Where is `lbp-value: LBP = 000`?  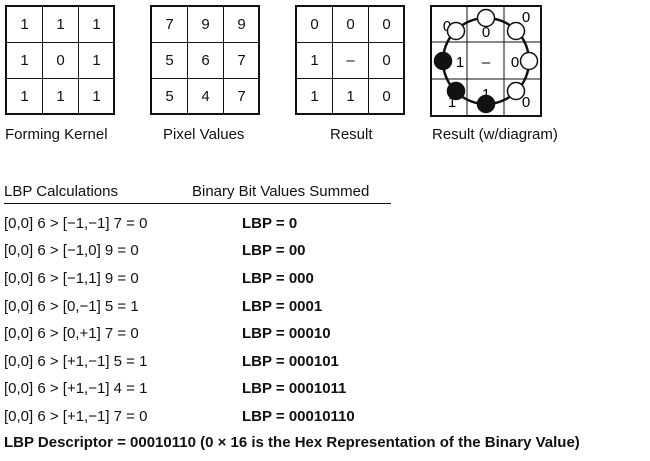 lbp-value: LBP = 000 is located at coordinates (278, 278).